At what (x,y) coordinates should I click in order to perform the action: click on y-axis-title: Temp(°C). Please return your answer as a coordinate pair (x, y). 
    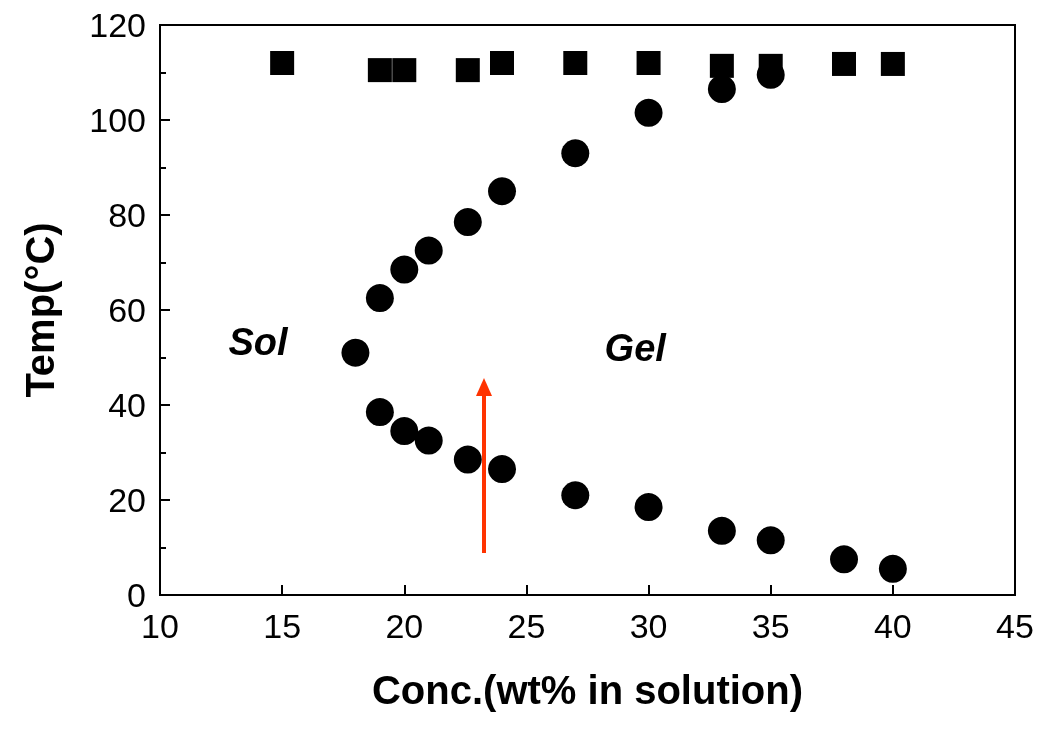
    Looking at the image, I should click on (40, 310).